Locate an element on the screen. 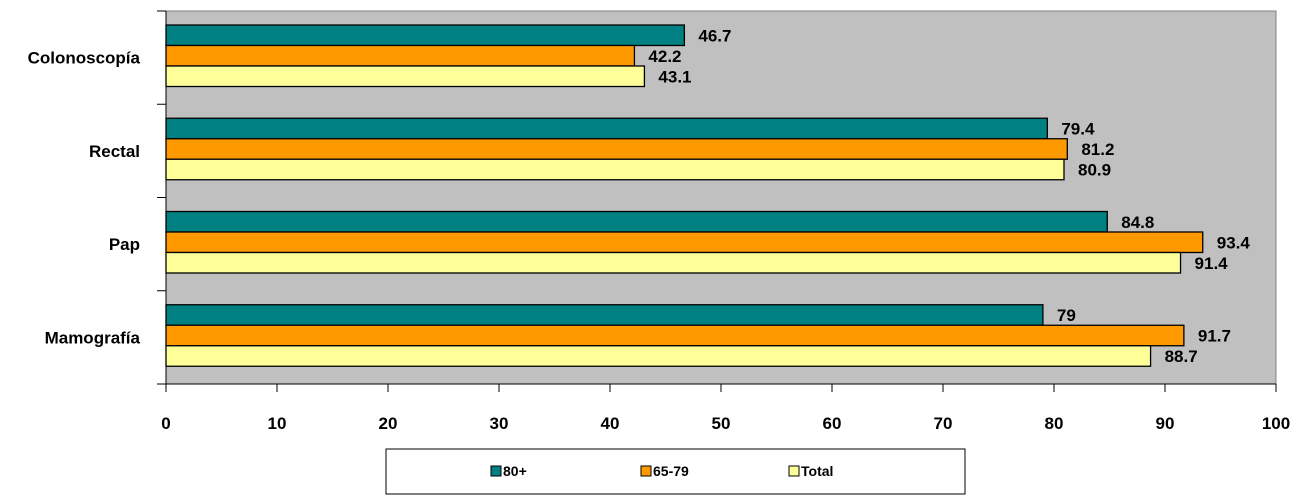 The height and width of the screenshot is (496, 1312). x-tick-label: 20 is located at coordinates (388, 423).